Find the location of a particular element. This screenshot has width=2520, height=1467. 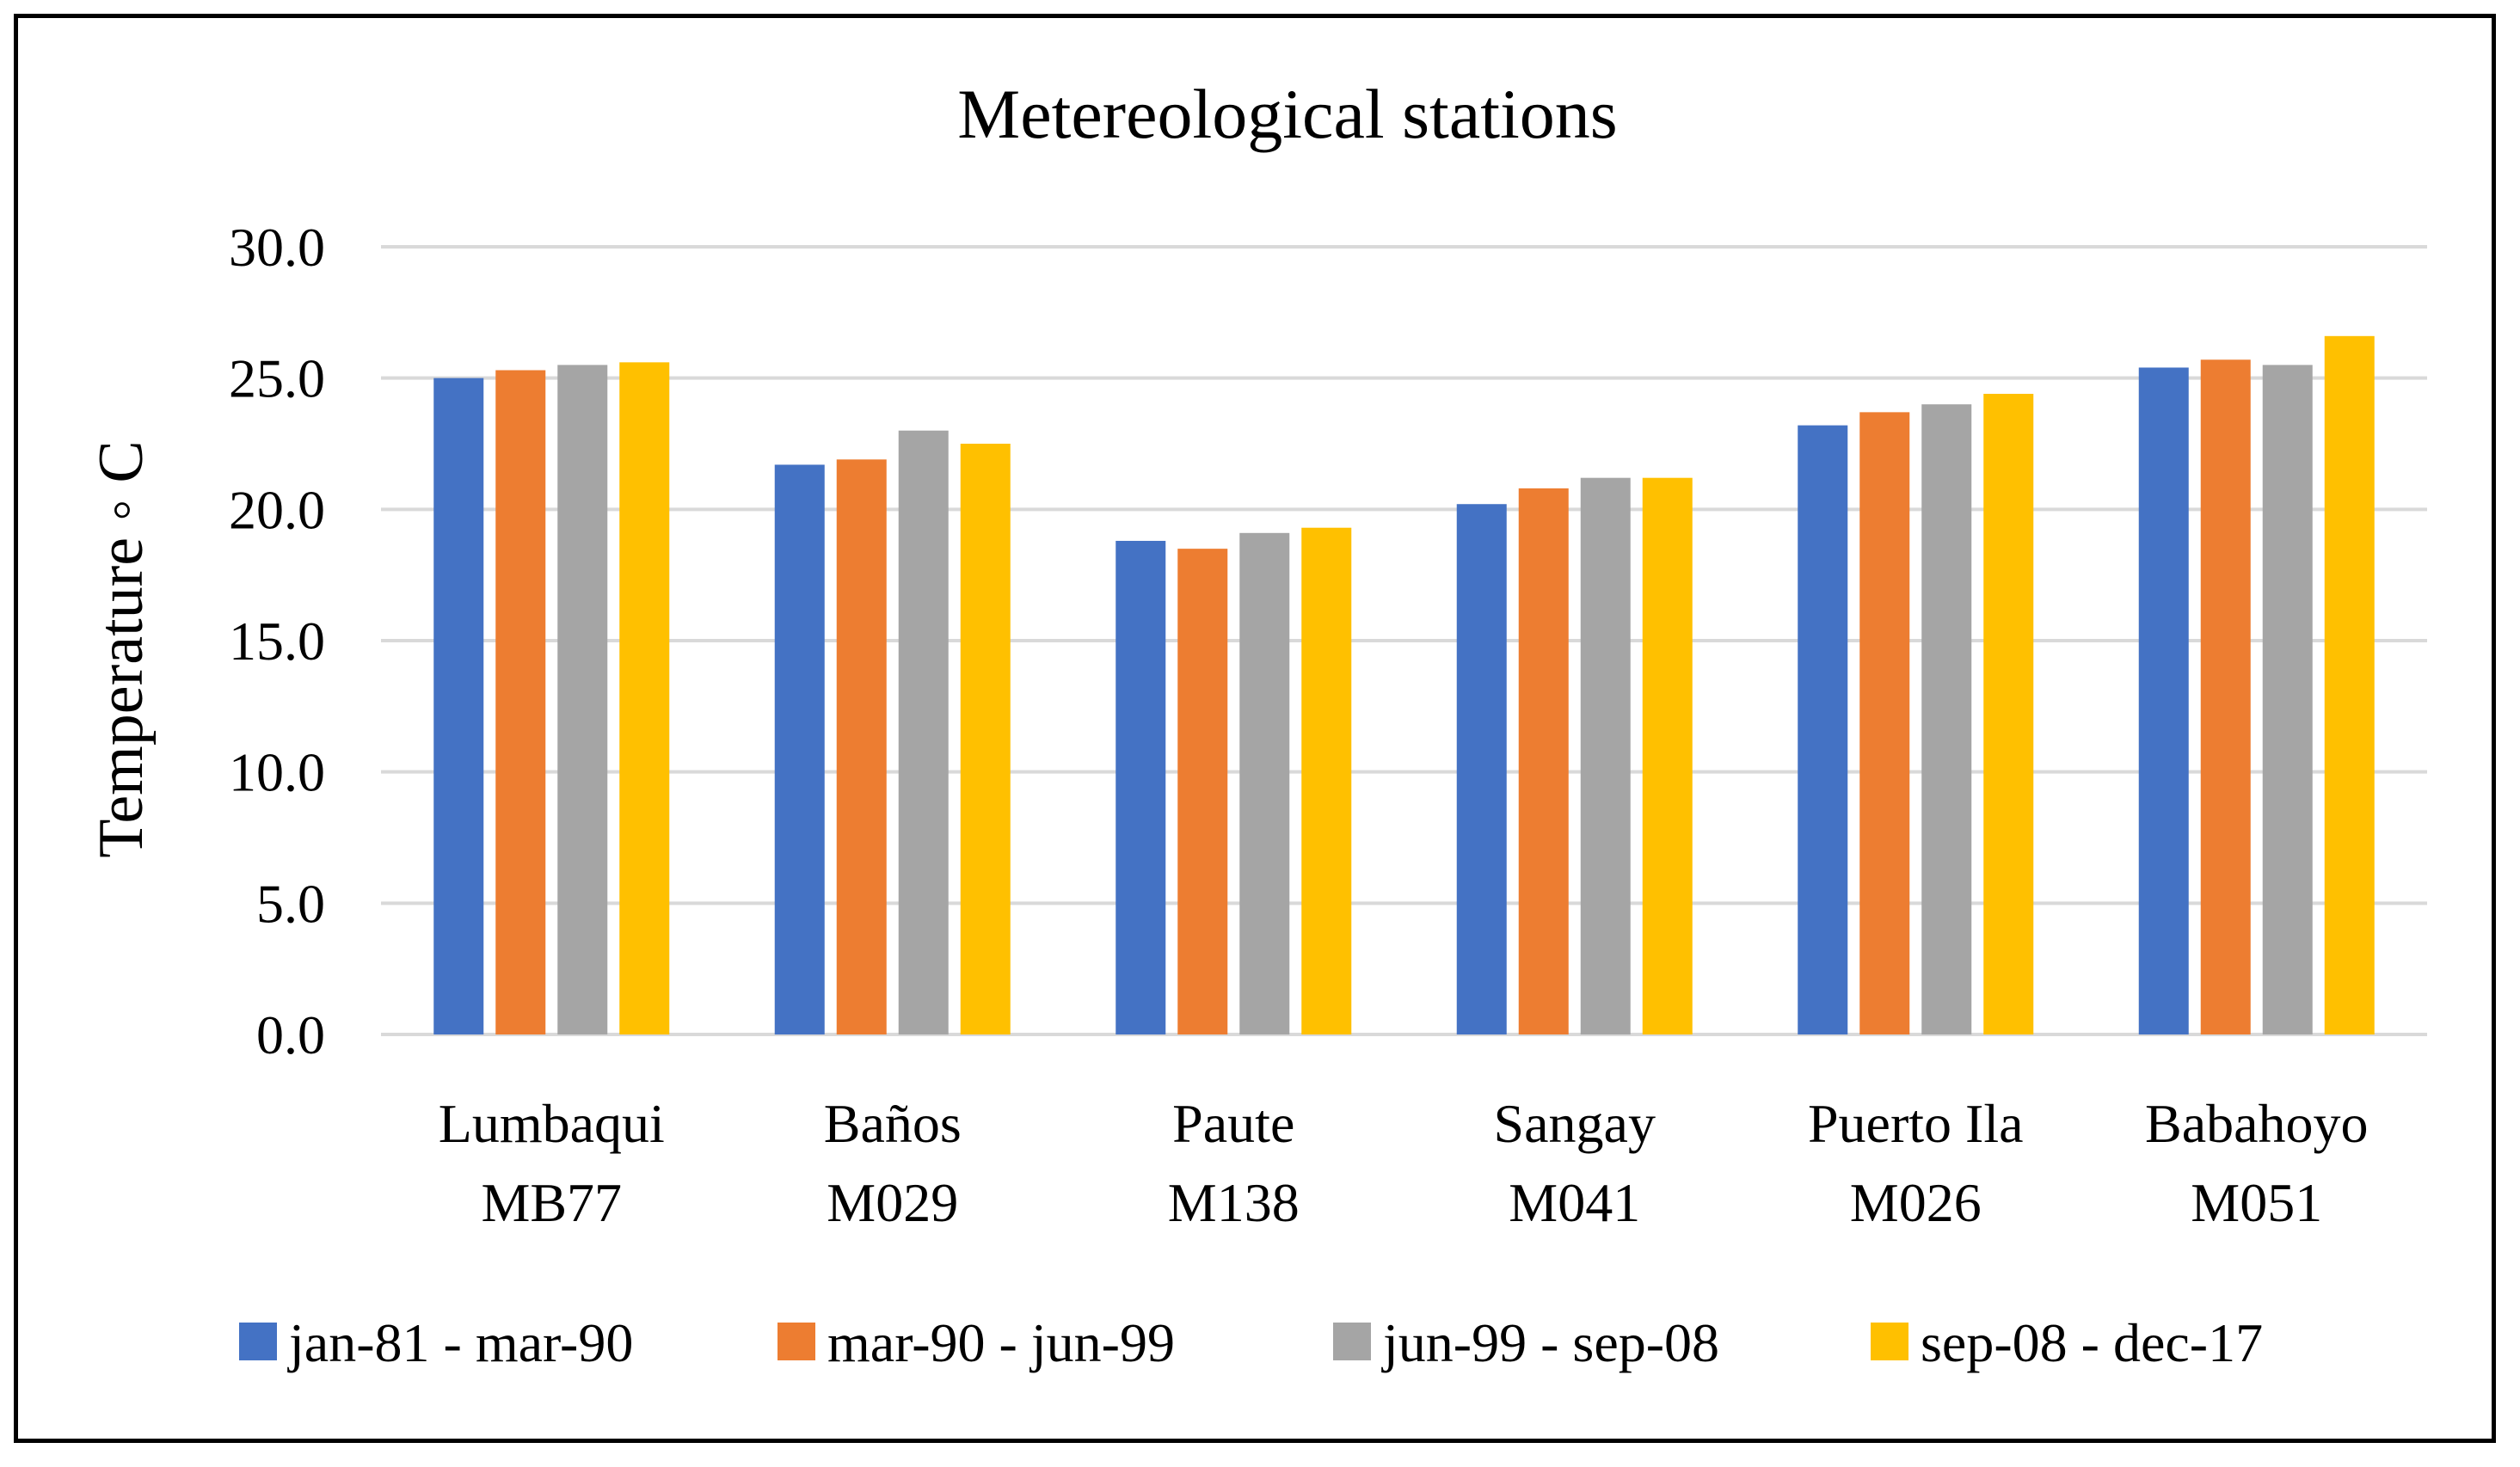

category-label-code: M051 is located at coordinates (2257, 1202).